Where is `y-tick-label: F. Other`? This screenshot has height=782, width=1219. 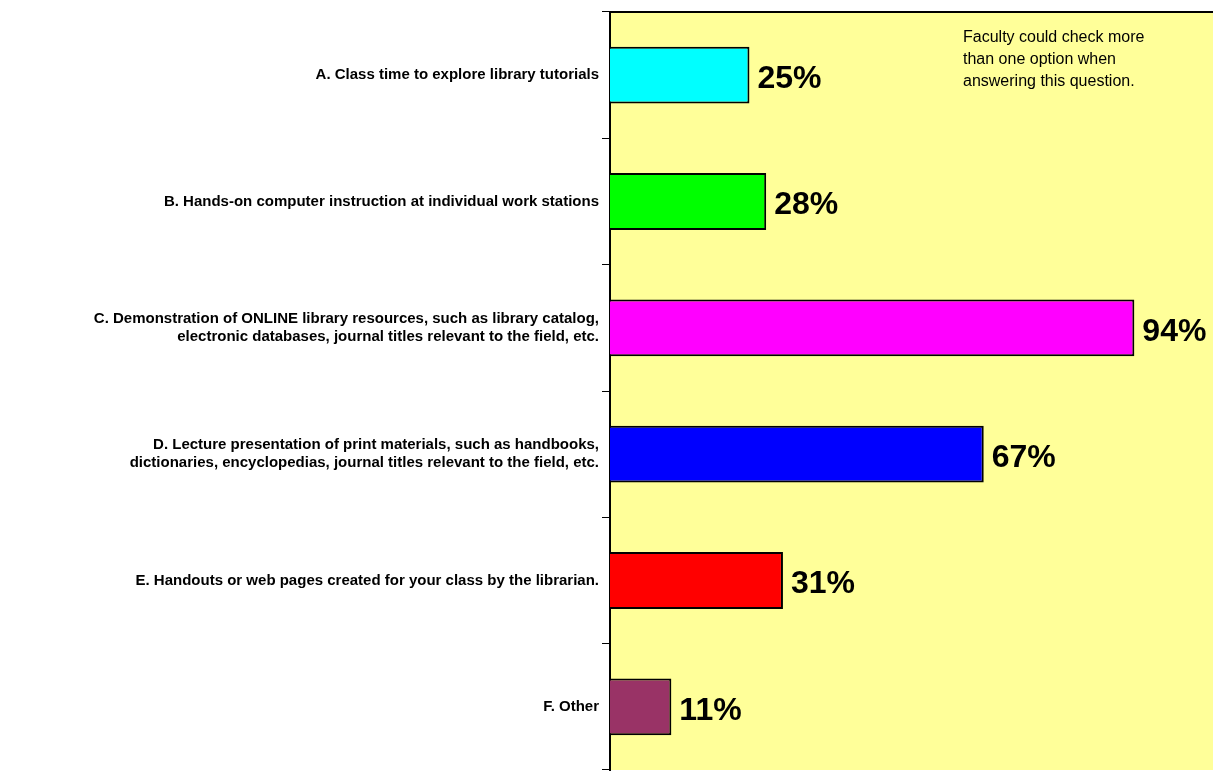 y-tick-label: F. Other is located at coordinates (571, 705).